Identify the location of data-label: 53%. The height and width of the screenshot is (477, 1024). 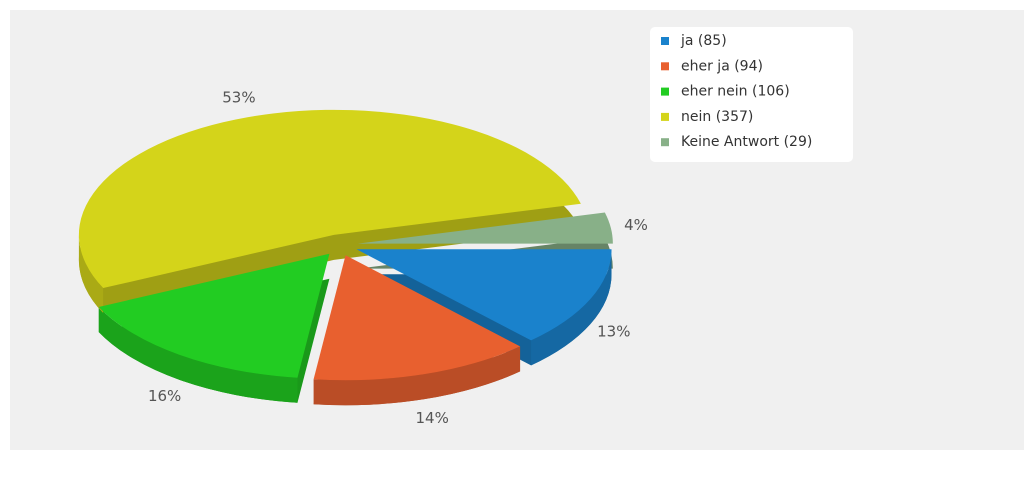
(238, 97).